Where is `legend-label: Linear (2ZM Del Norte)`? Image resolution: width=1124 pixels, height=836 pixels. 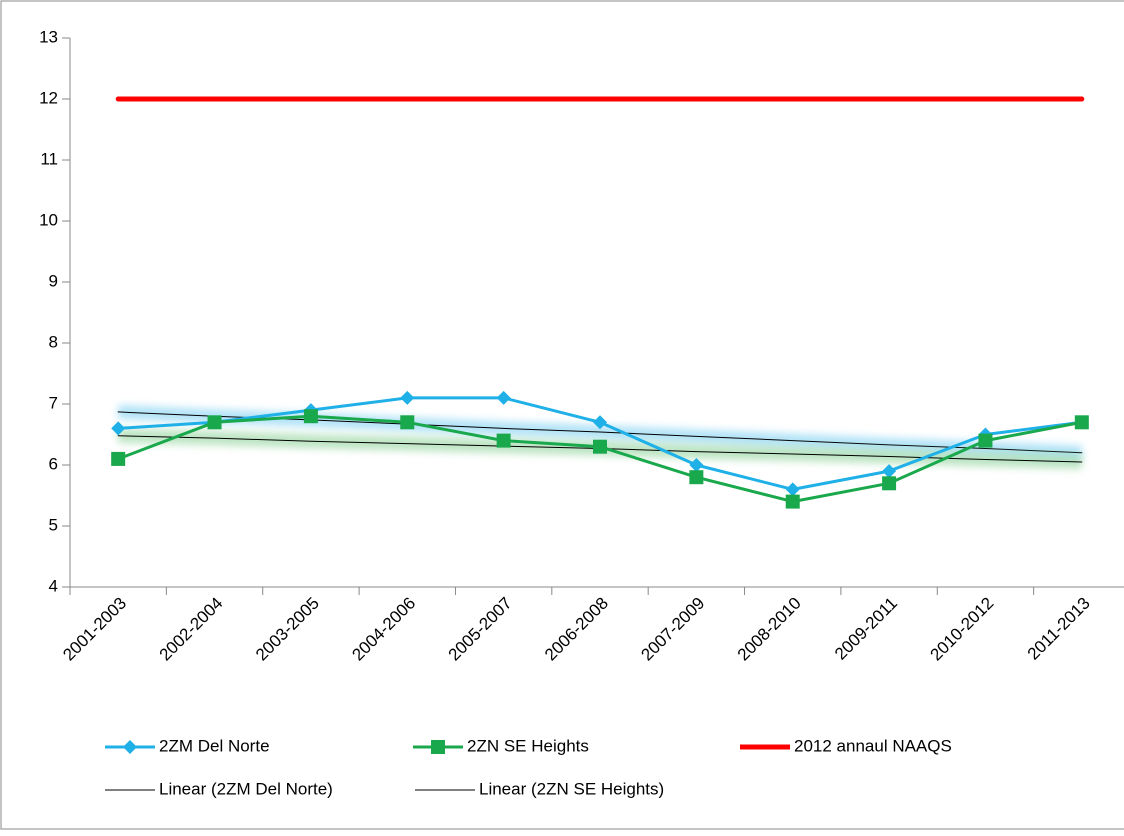
legend-label: Linear (2ZM Del Norte) is located at coordinates (246, 788).